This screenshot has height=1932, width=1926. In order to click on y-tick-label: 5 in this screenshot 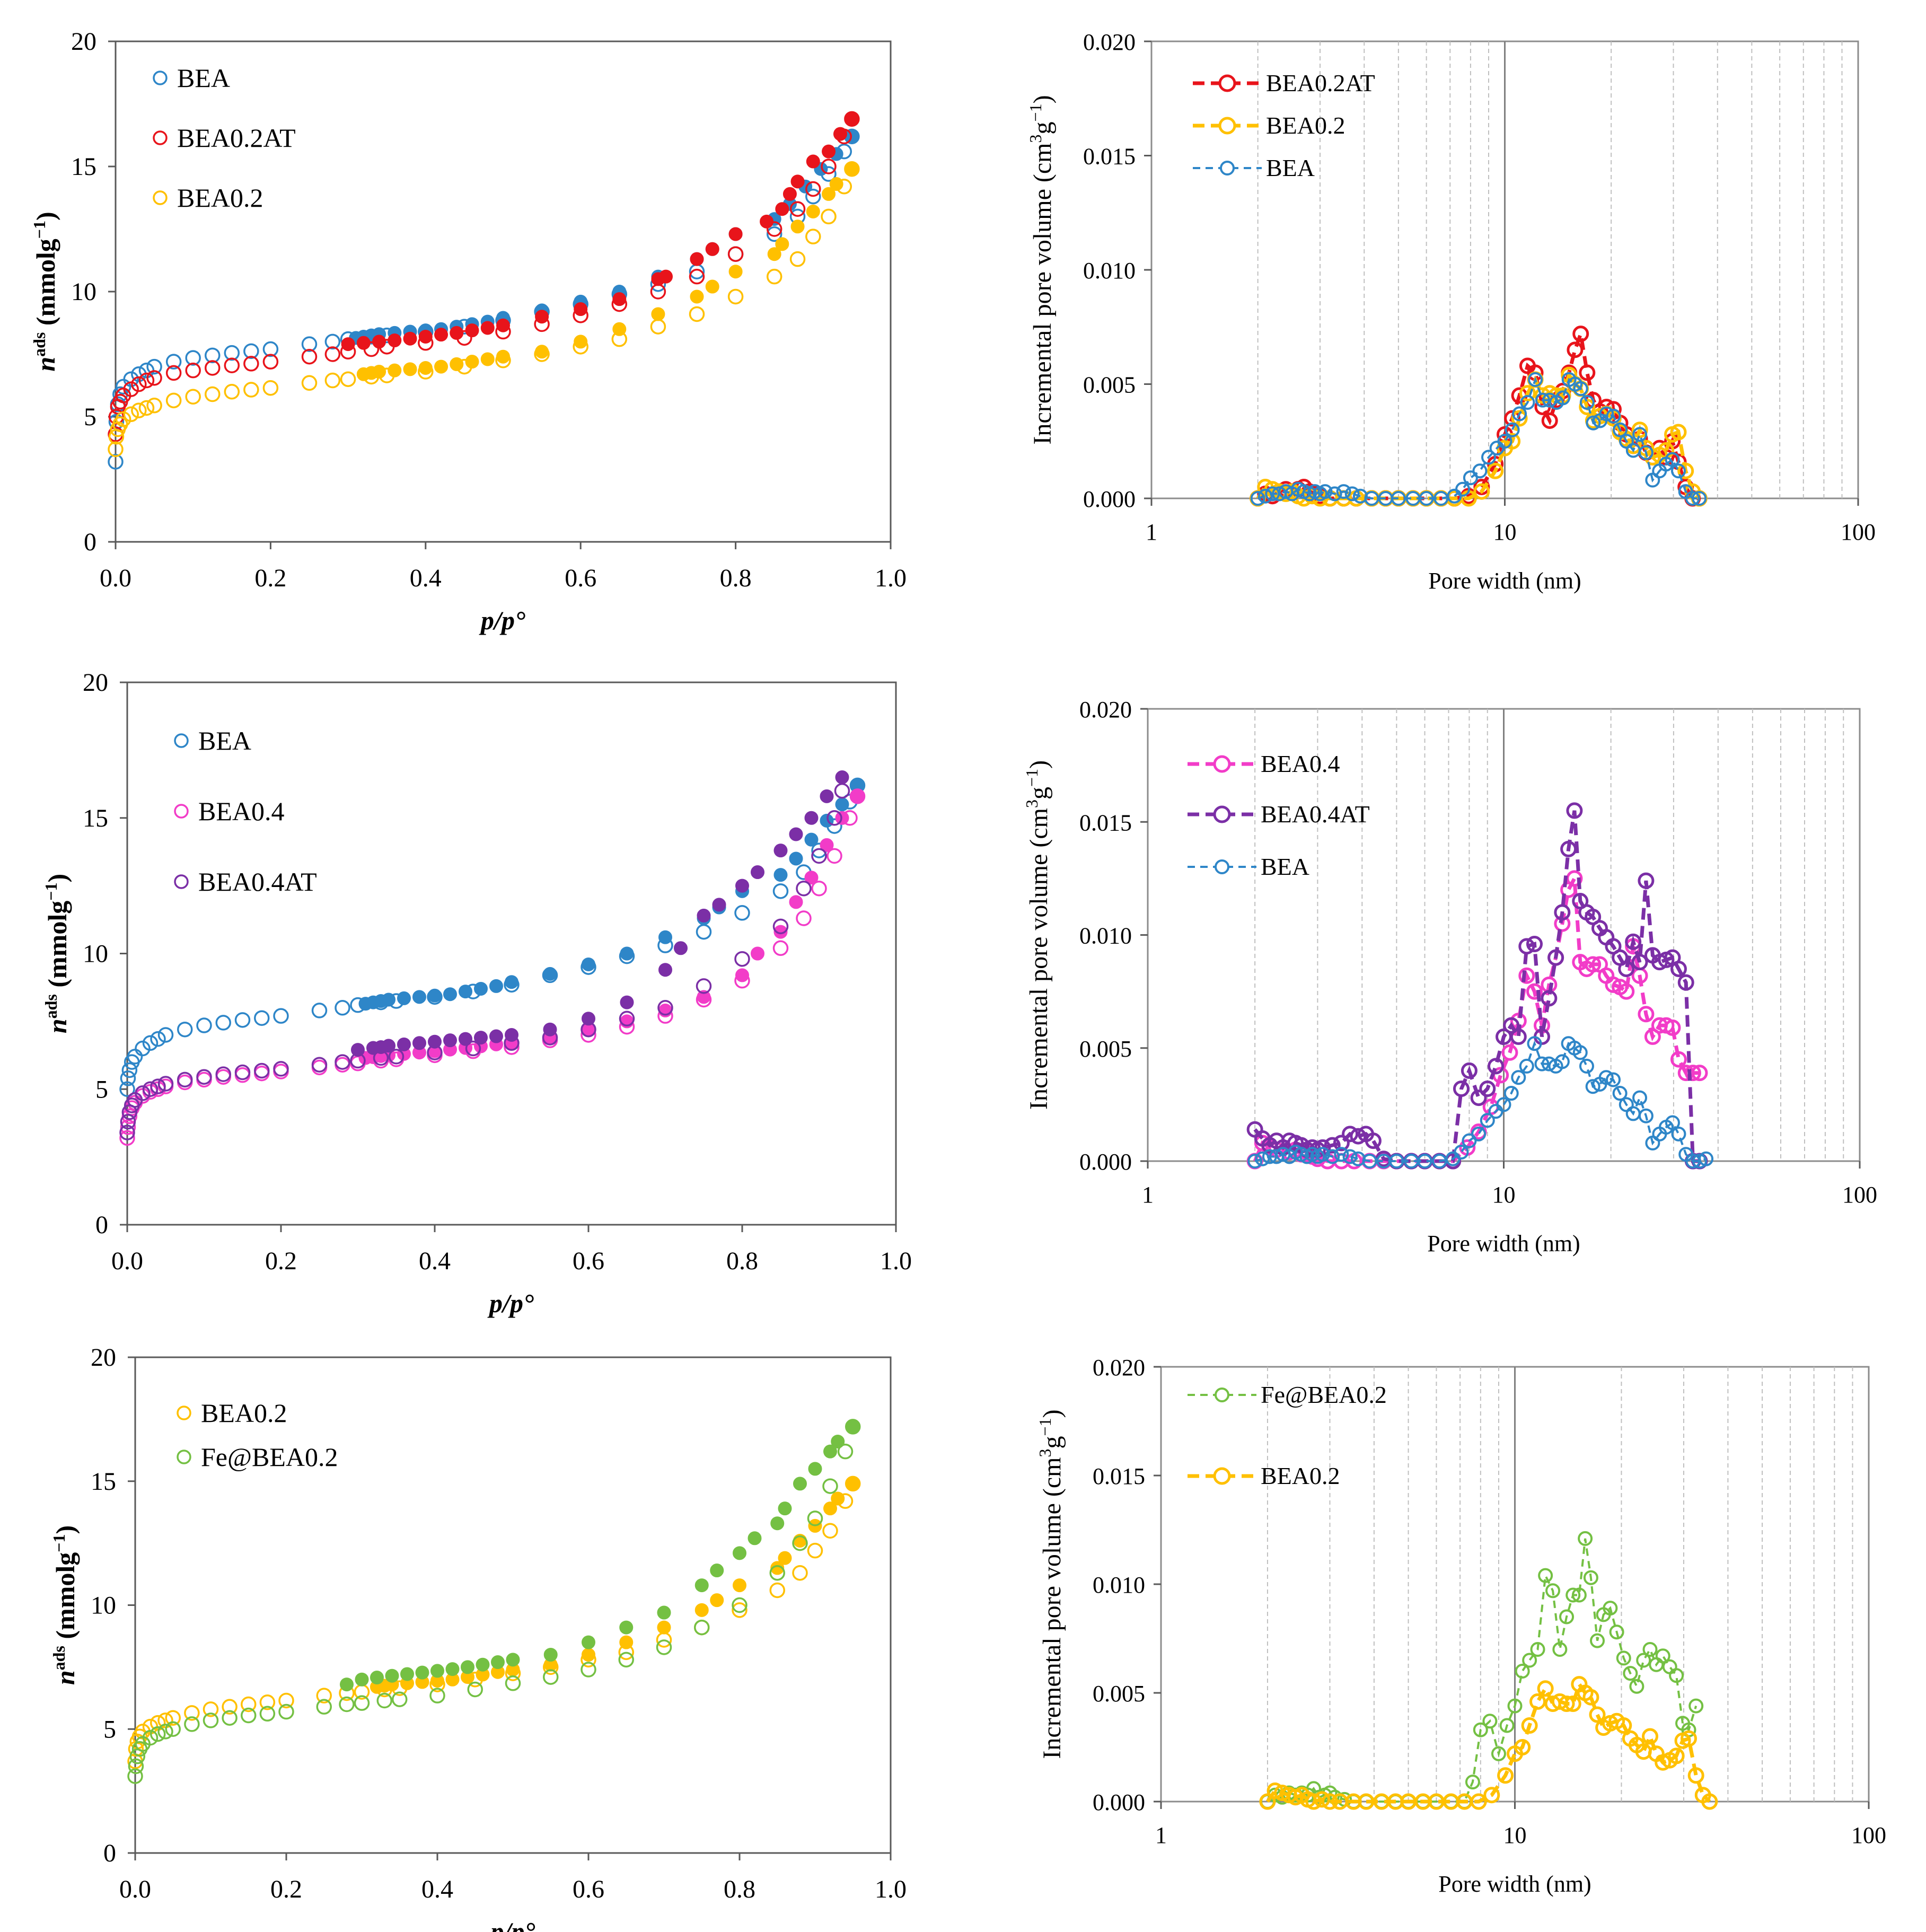, I will do `click(90, 417)`.